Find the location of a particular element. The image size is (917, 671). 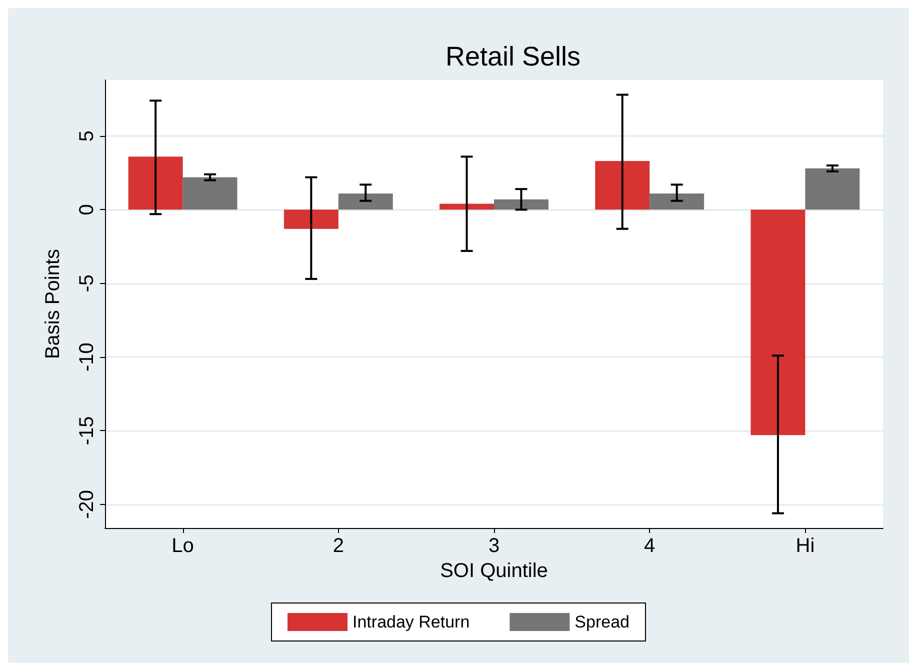

x-axis-title: SOI Quintile is located at coordinates (494, 571).